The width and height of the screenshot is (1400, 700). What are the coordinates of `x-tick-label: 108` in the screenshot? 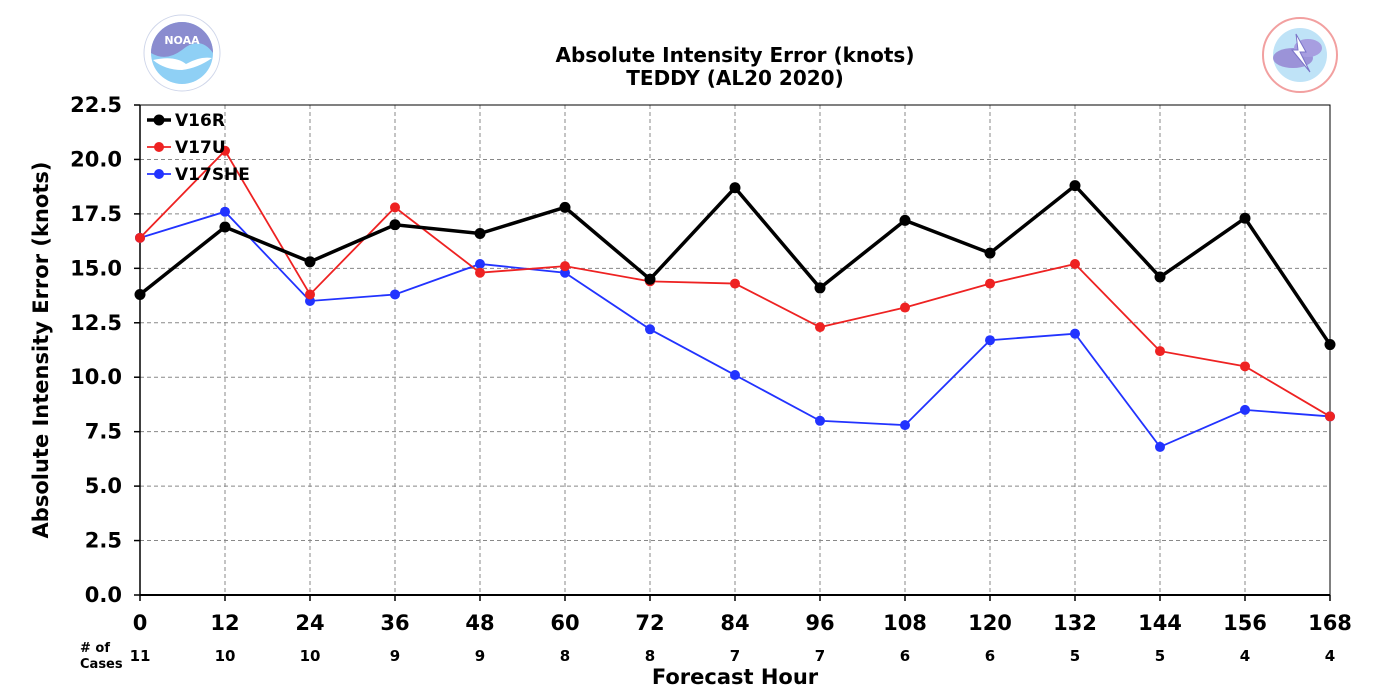 It's located at (905, 623).